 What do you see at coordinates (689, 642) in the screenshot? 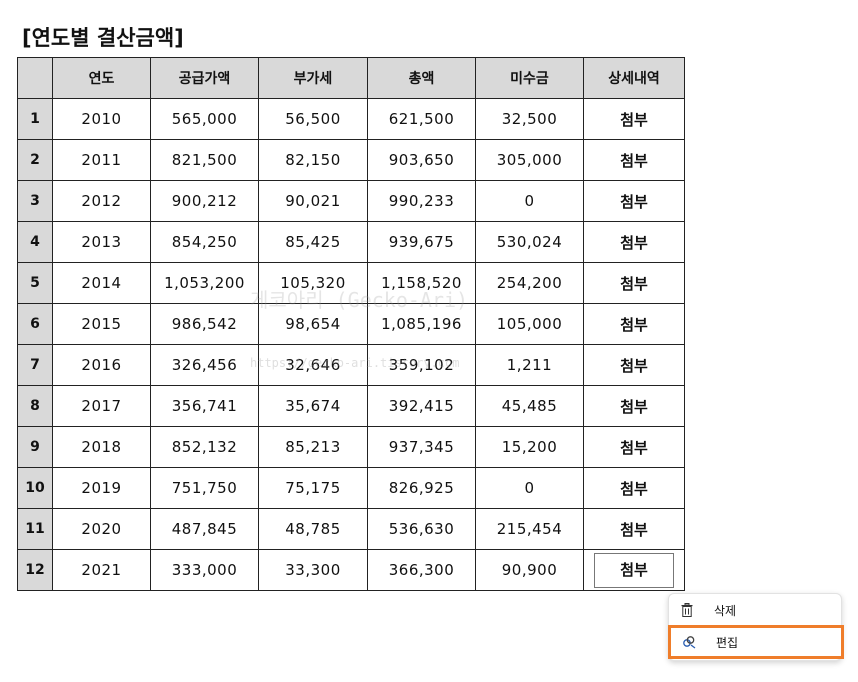
I see `link-edit-icon` at bounding box center [689, 642].